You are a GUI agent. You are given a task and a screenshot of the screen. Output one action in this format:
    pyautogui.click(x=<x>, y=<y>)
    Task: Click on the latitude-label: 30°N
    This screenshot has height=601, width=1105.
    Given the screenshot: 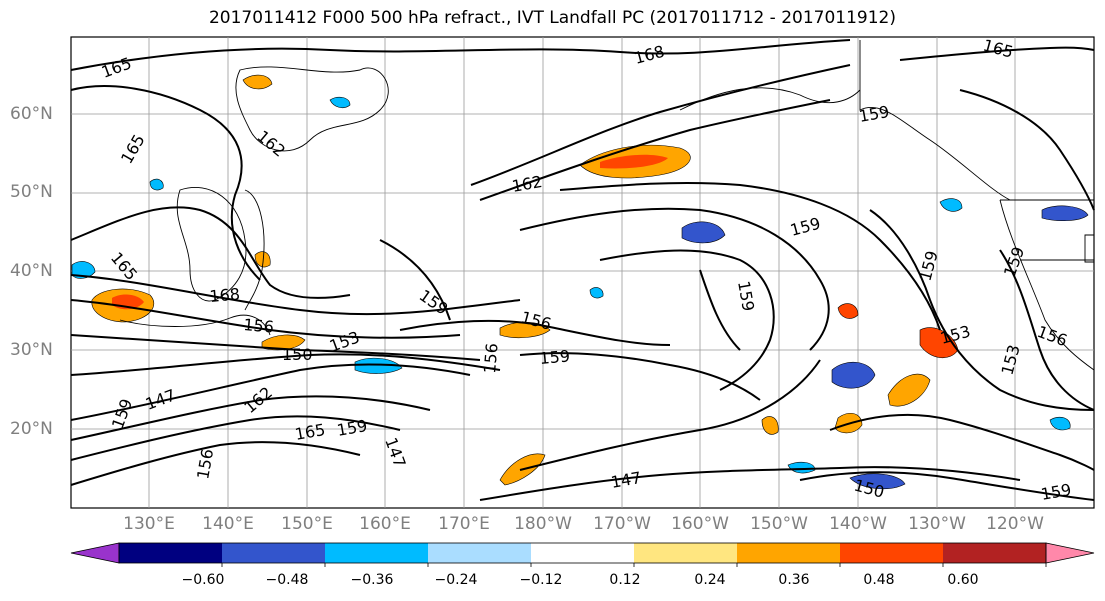 What is the action you would take?
    pyautogui.click(x=31, y=350)
    